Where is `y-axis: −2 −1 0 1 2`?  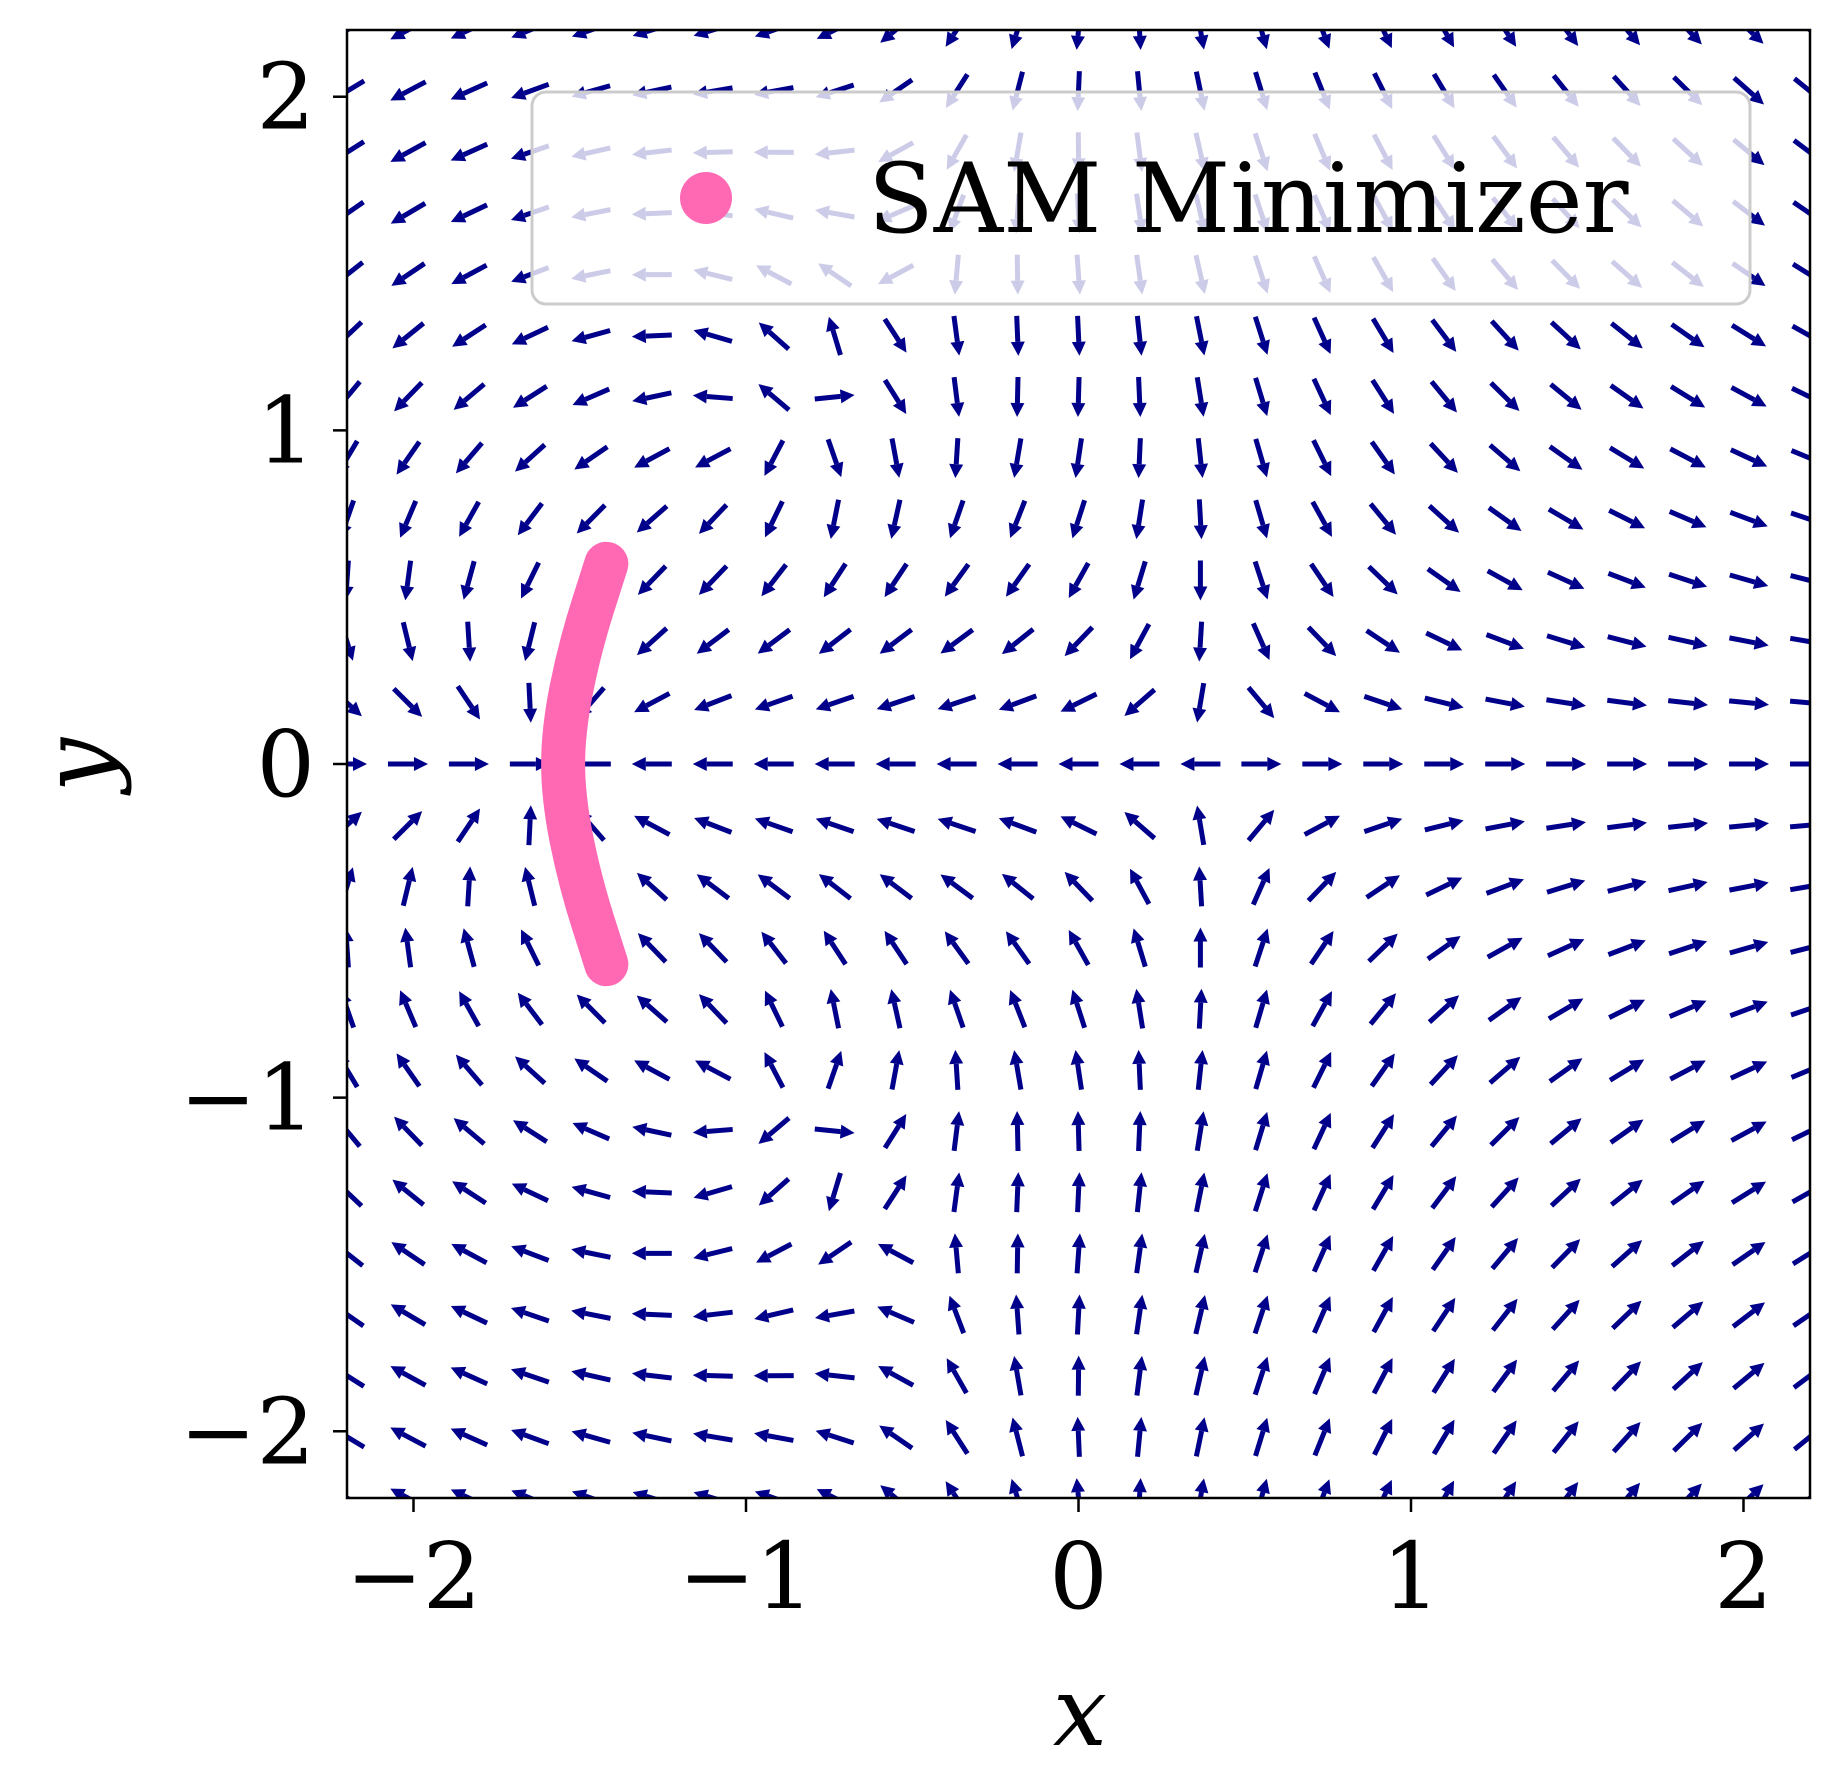
y-axis: −2 −1 0 1 2 is located at coordinates (263, 764).